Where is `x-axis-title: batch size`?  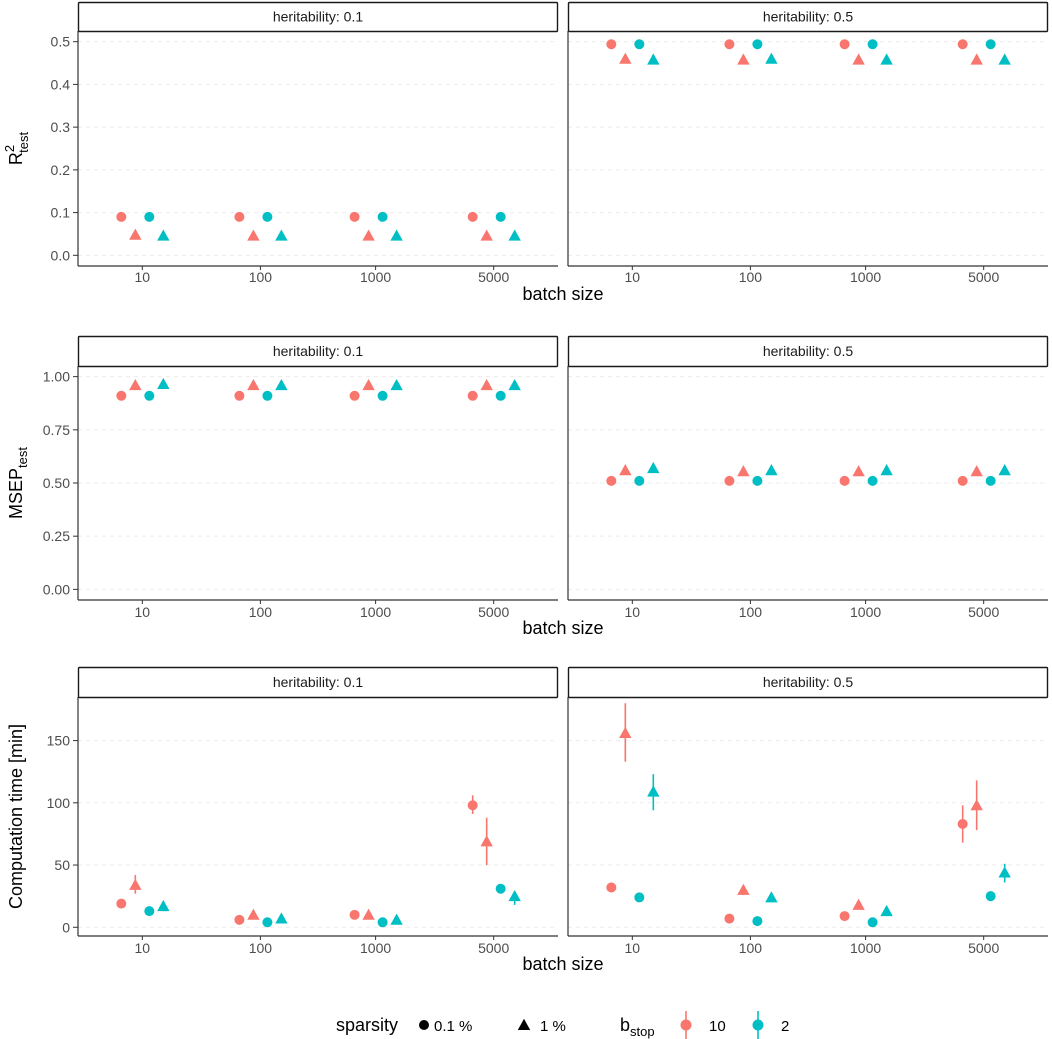 x-axis-title: batch size is located at coordinates (562, 628).